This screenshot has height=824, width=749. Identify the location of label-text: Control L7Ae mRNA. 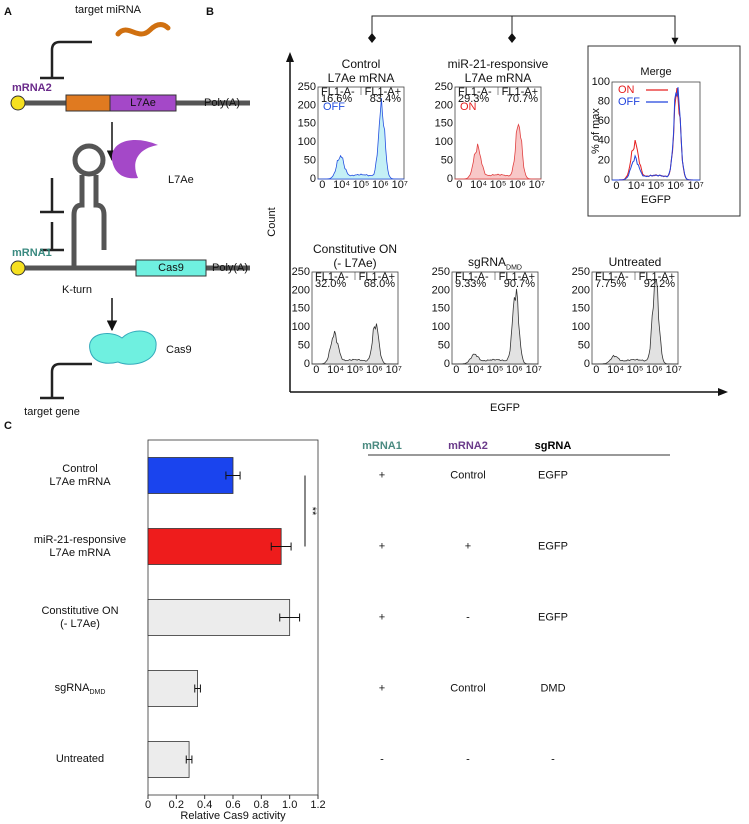
(80, 475).